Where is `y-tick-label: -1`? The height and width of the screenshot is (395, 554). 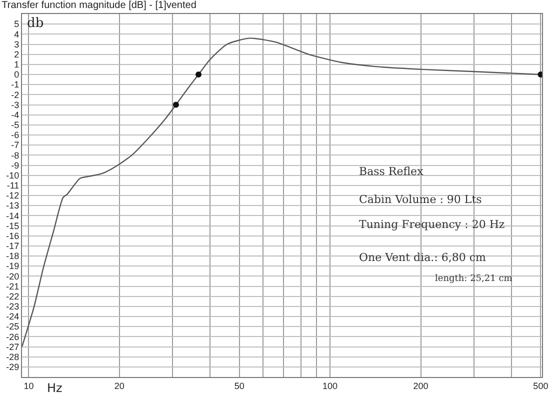
y-tick-label: -1 is located at coordinates (15, 85).